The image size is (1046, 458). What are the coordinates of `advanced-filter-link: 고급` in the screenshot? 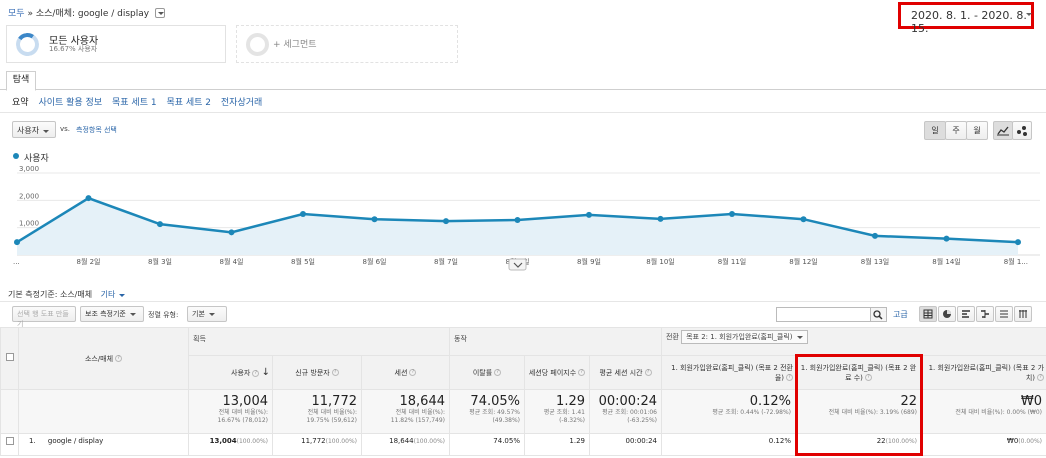 It's located at (900, 314).